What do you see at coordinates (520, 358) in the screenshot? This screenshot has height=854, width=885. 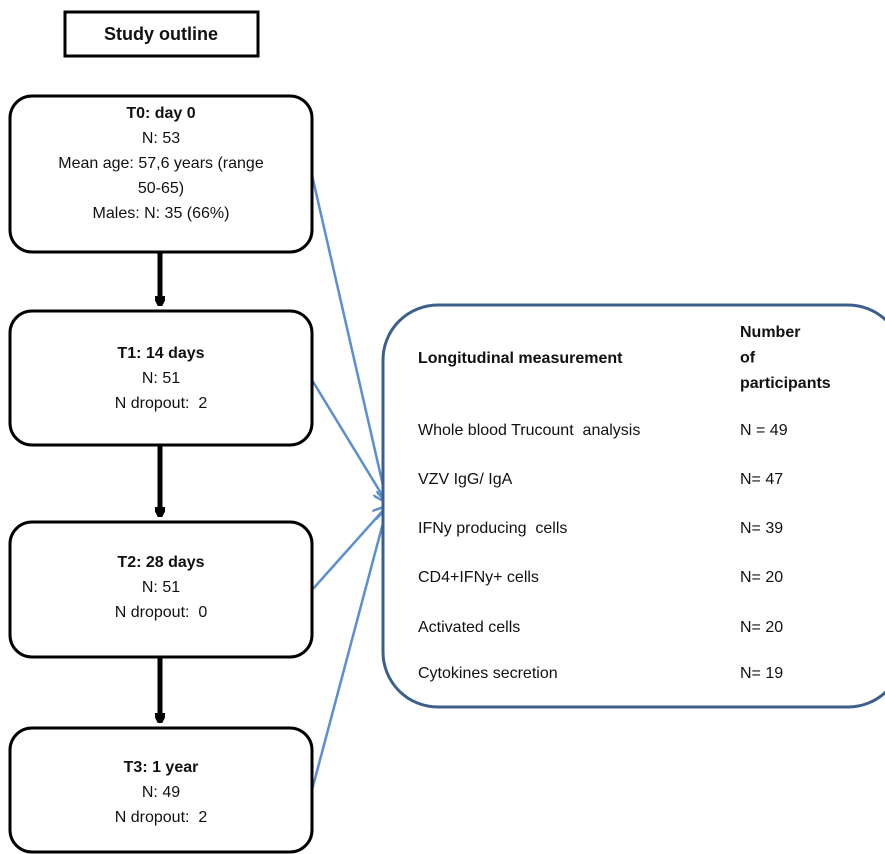 I see `table-header: Longitudinal measurement` at bounding box center [520, 358].